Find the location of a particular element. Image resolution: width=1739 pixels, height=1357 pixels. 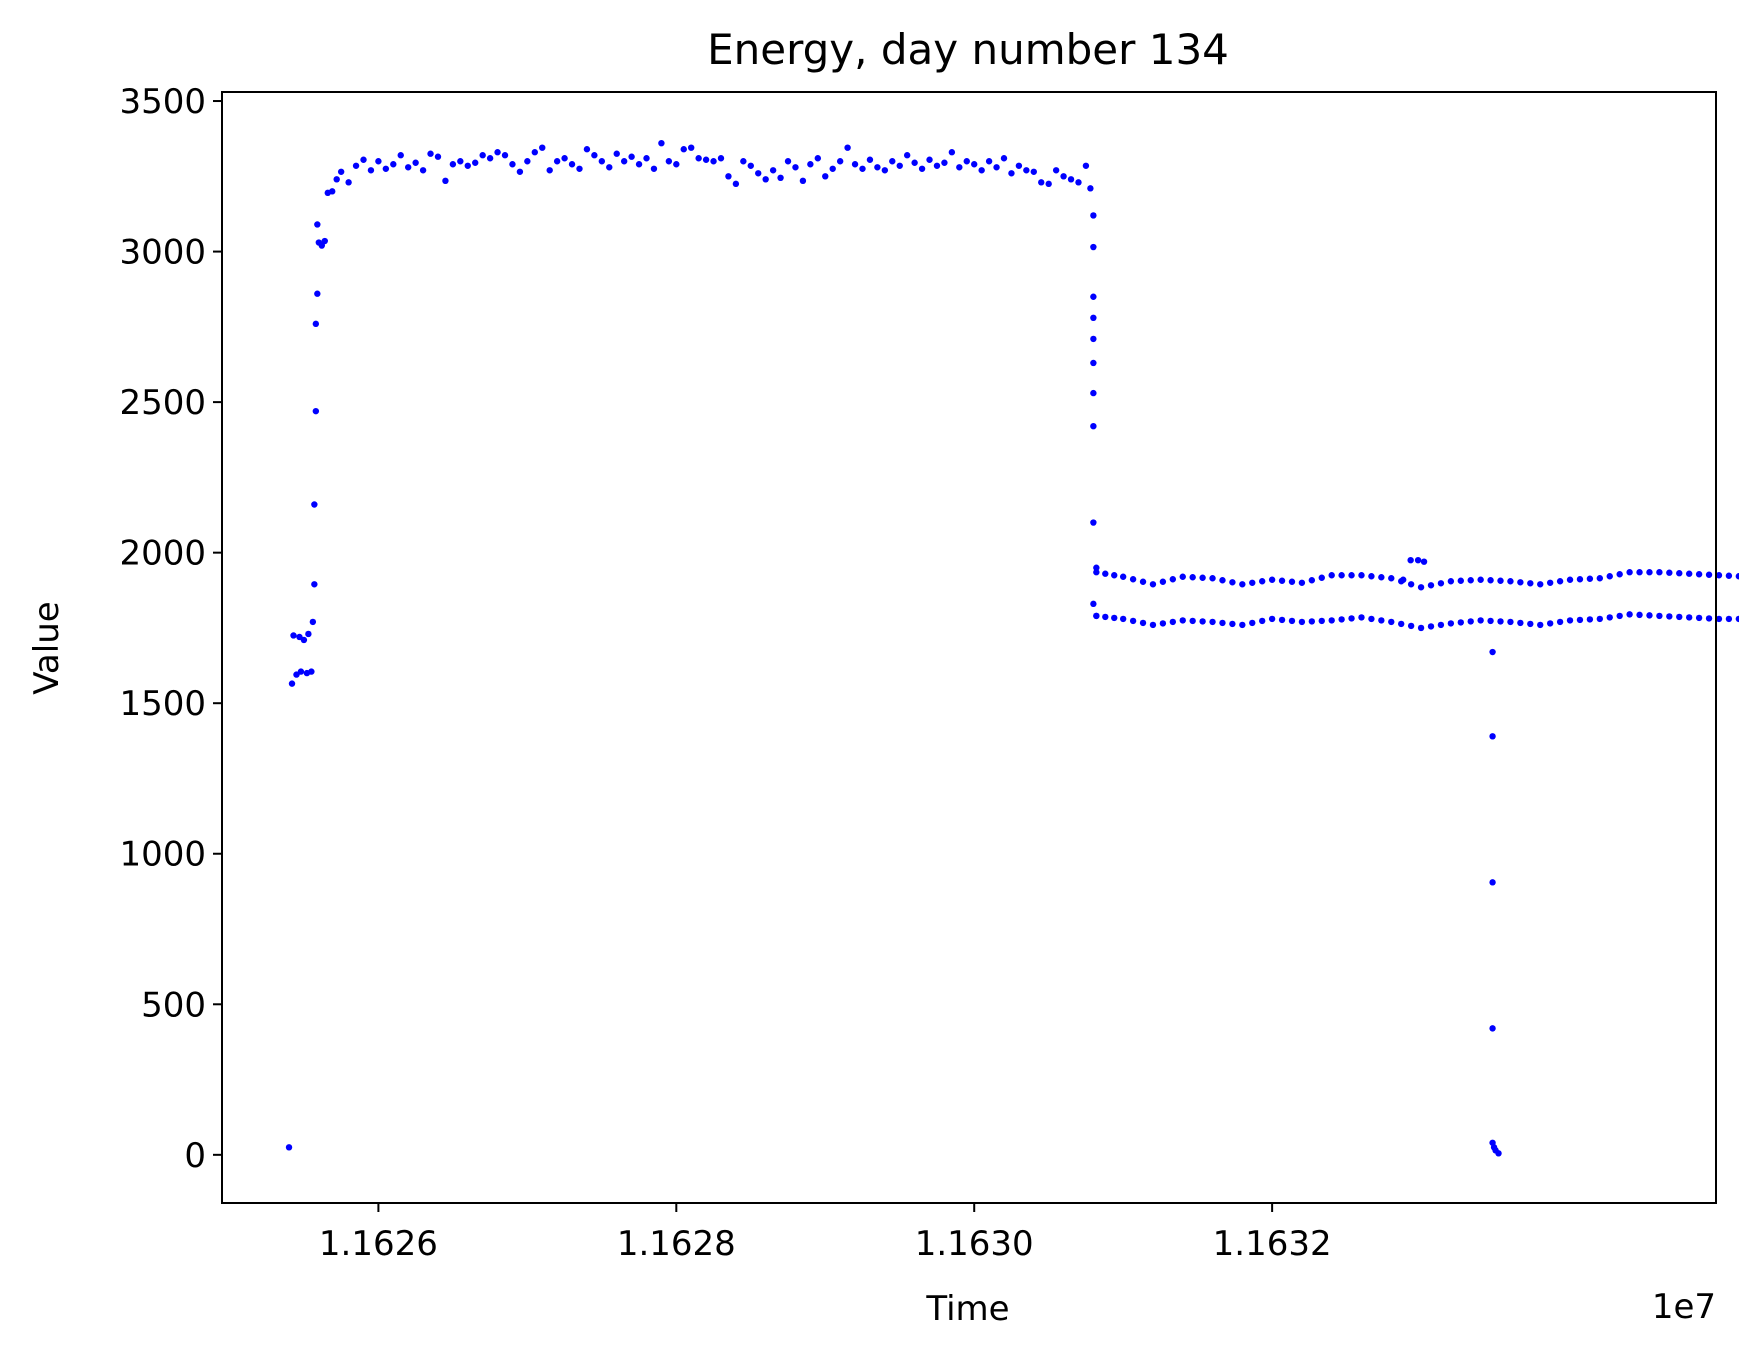

y-tick-label: 1500 is located at coordinates (162, 704).